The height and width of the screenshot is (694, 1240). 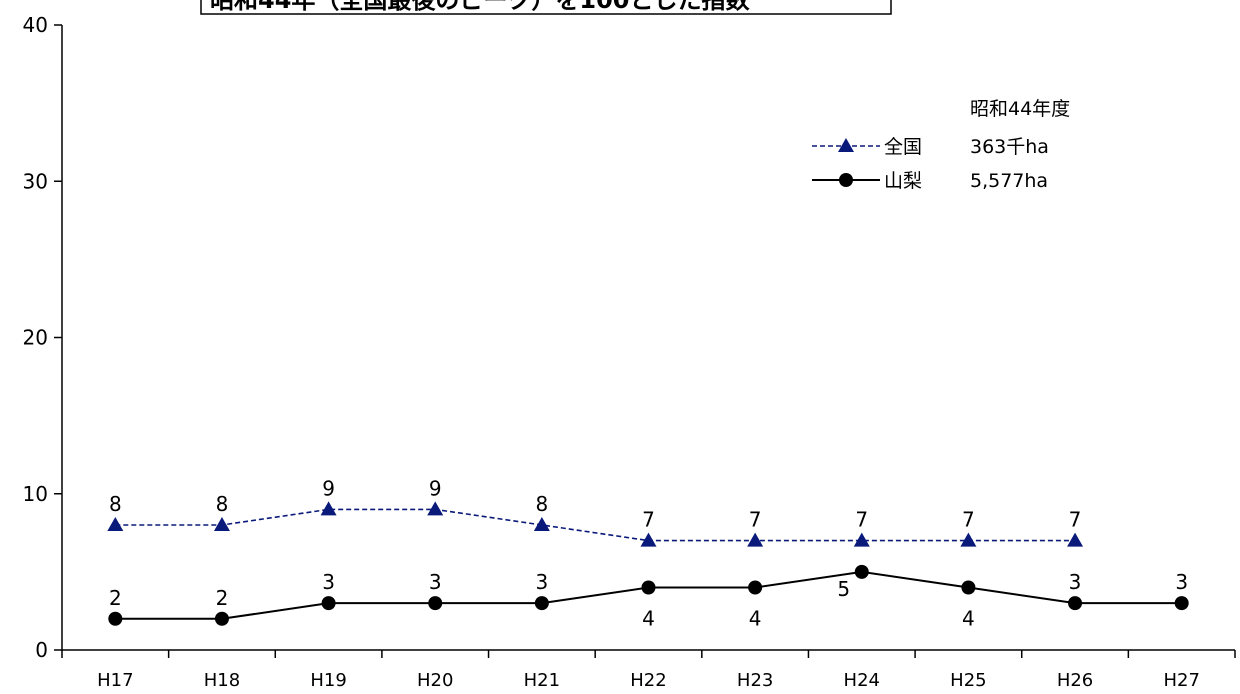 I want to click on legend-value-zenkoku: 363千ha, so click(x=1009, y=147).